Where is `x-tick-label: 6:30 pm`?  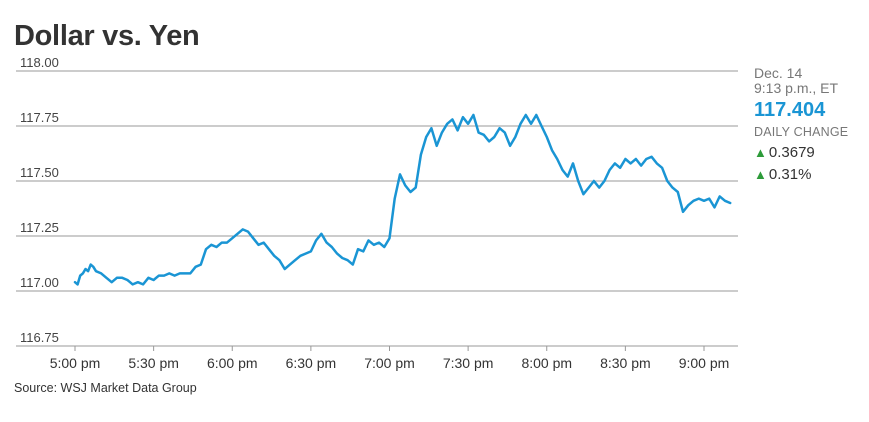
x-tick-label: 6:30 pm is located at coordinates (311, 363).